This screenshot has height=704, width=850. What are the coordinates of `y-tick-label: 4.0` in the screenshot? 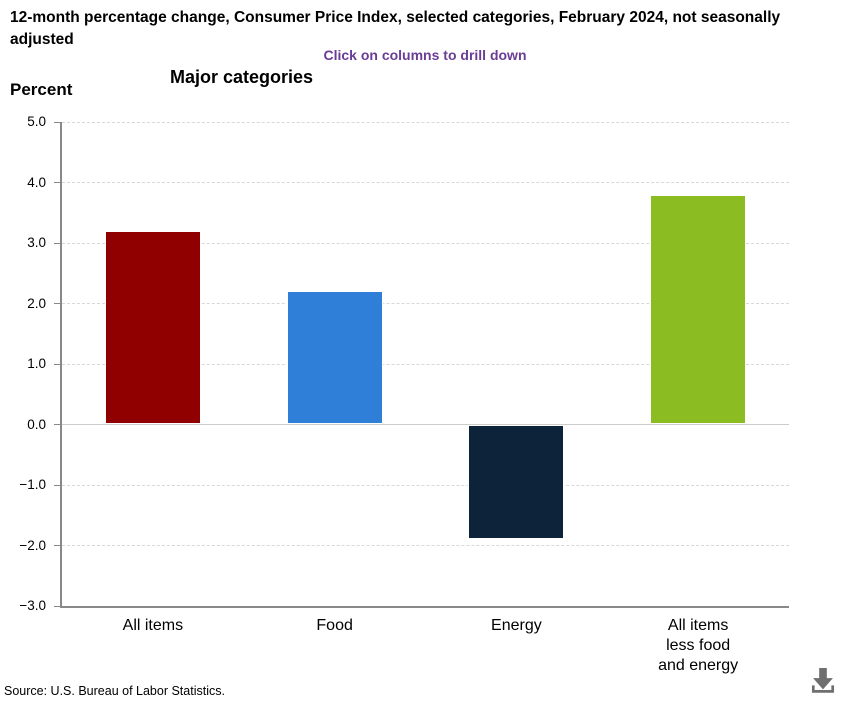 It's located at (36, 182).